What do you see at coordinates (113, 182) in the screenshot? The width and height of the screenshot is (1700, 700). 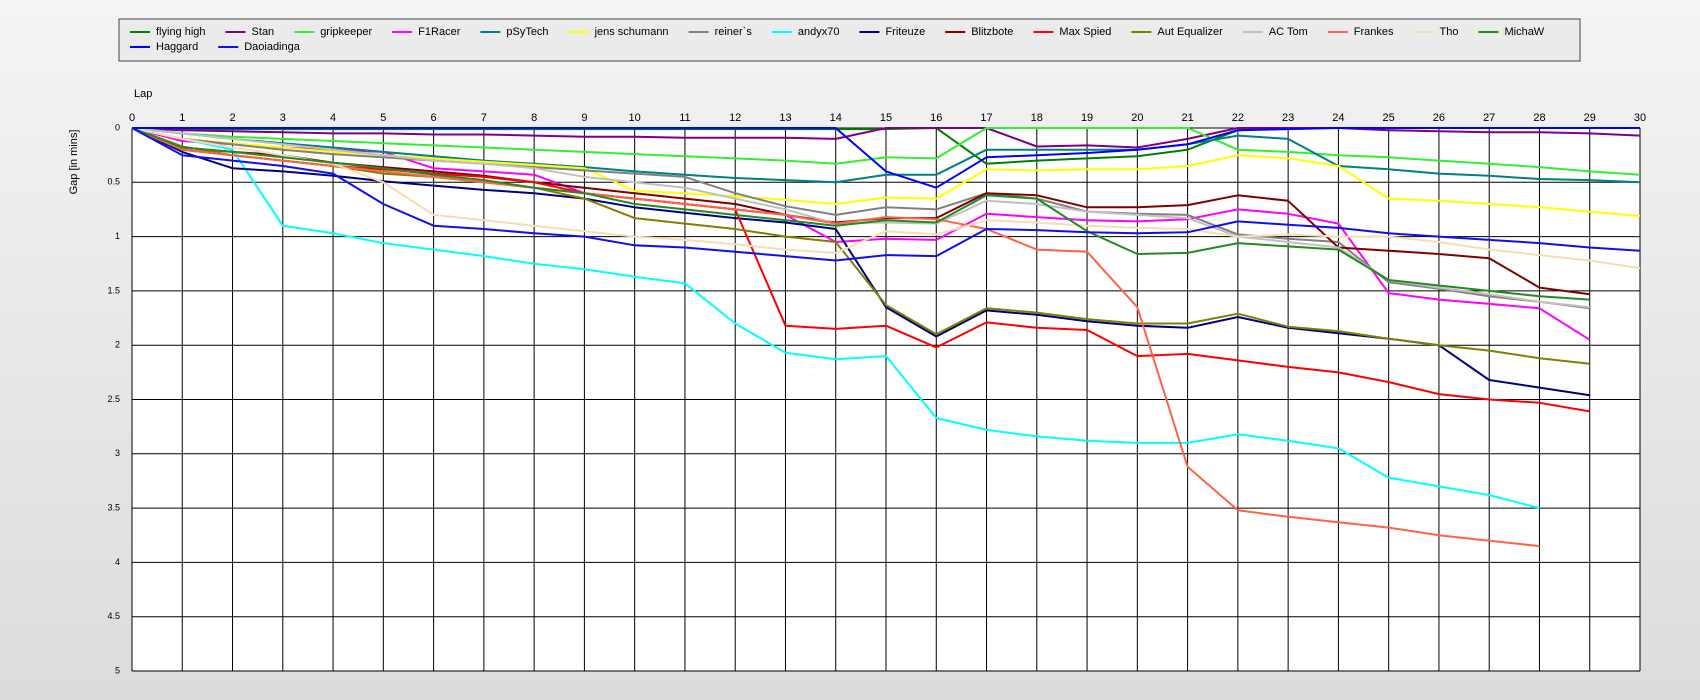 I see `y-tick-label: 0.5` at bounding box center [113, 182].